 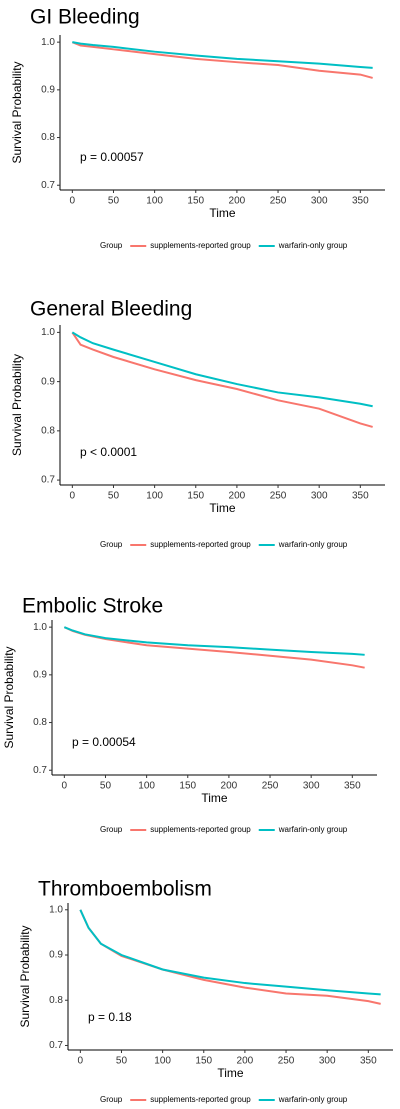 What do you see at coordinates (108, 452) in the screenshot?
I see `p-value: p < 0.0001` at bounding box center [108, 452].